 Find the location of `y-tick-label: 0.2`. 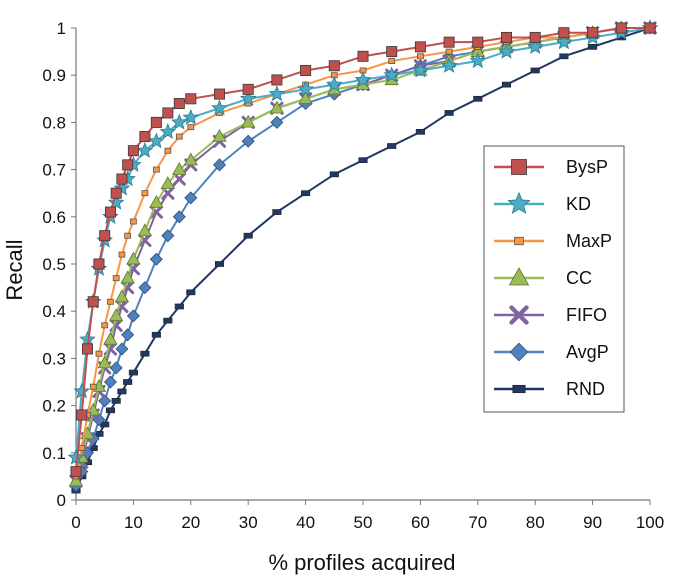

y-tick-label: 0.2 is located at coordinates (54, 406).